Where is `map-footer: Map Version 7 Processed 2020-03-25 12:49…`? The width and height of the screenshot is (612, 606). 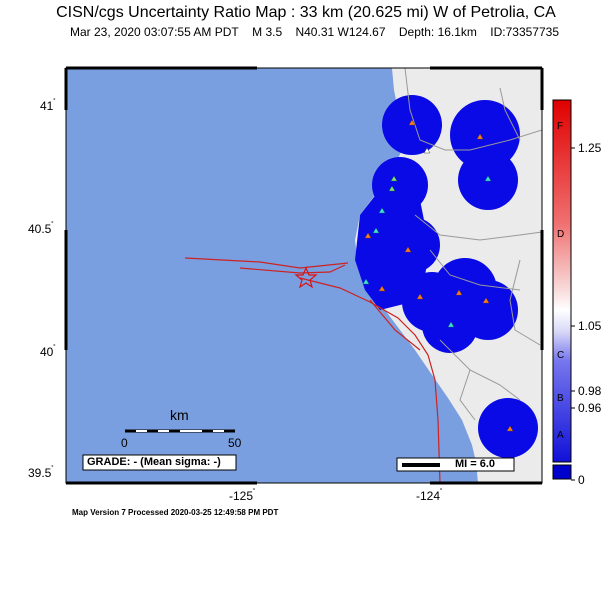
map-footer: Map Version 7 Processed 2020-03-25 12:49… is located at coordinates (175, 512).